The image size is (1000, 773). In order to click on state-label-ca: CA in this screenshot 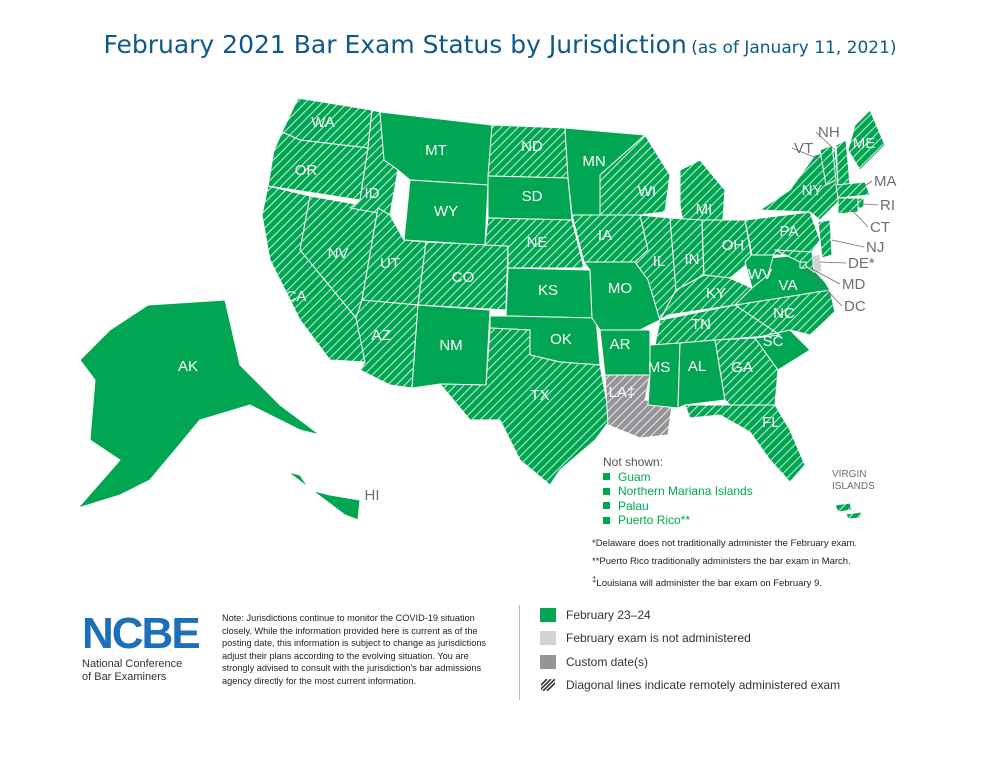, I will do `click(296, 296)`.